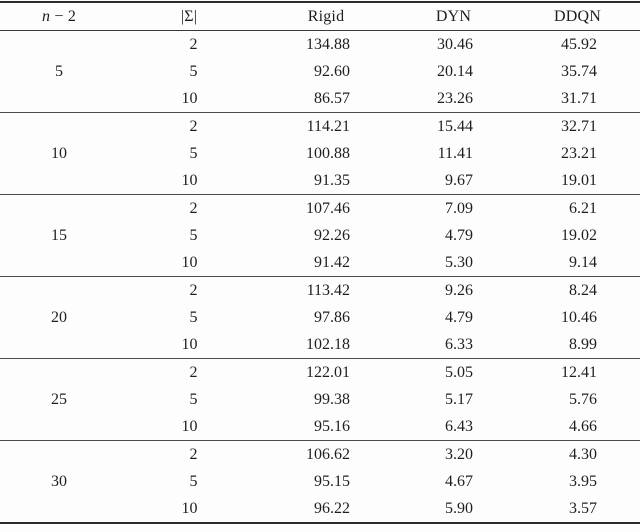 Image resolution: width=640 pixels, height=532 pixels. I want to click on table-row: 10 96.22 5.90 3.57, so click(320, 509).